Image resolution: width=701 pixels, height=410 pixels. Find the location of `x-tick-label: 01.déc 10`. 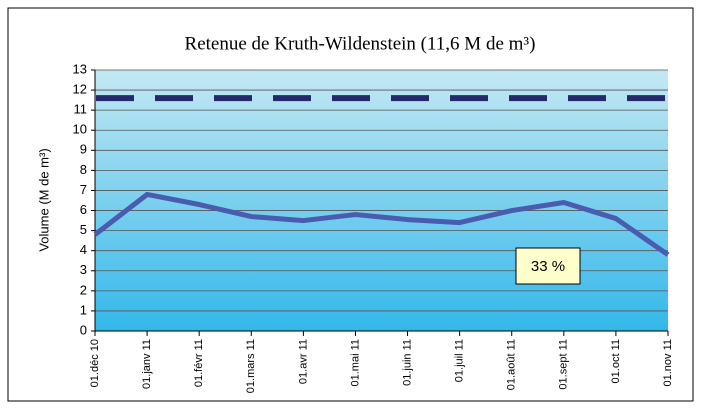

x-tick-label: 01.déc 10 is located at coordinates (95, 363).